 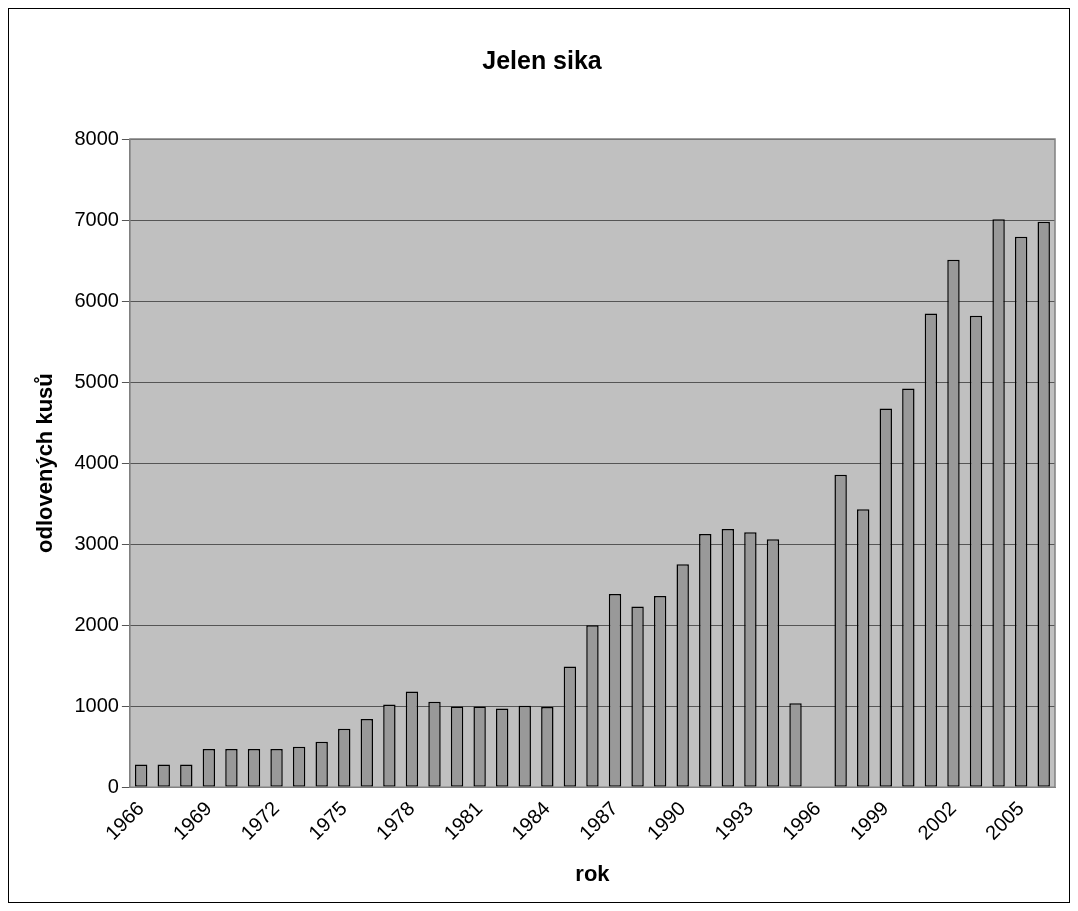 What do you see at coordinates (96, 218) in the screenshot?
I see `y-tick-label: 7000` at bounding box center [96, 218].